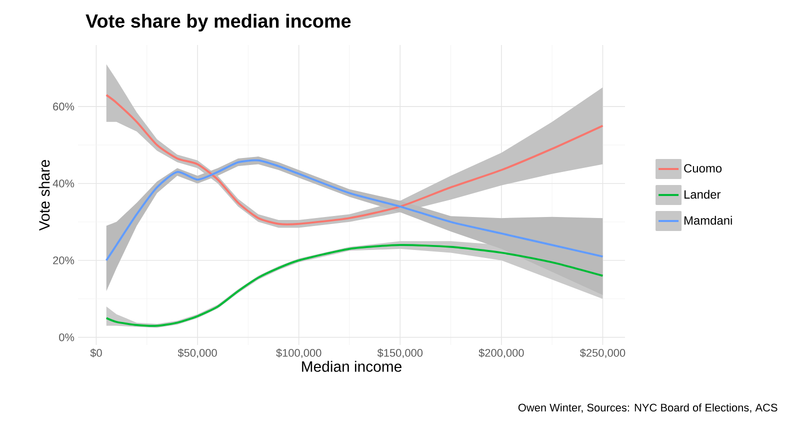 The height and width of the screenshot is (421, 787). Describe the element at coordinates (197, 353) in the screenshot. I see `x-tick-label: $50,000` at that location.